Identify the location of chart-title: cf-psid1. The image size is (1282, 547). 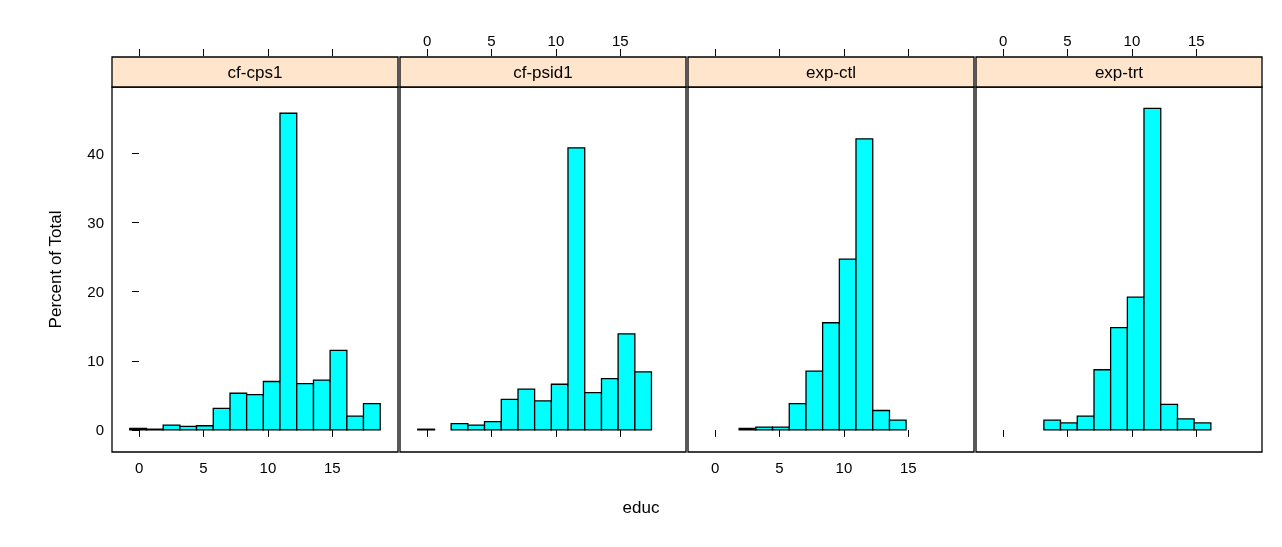
(543, 72).